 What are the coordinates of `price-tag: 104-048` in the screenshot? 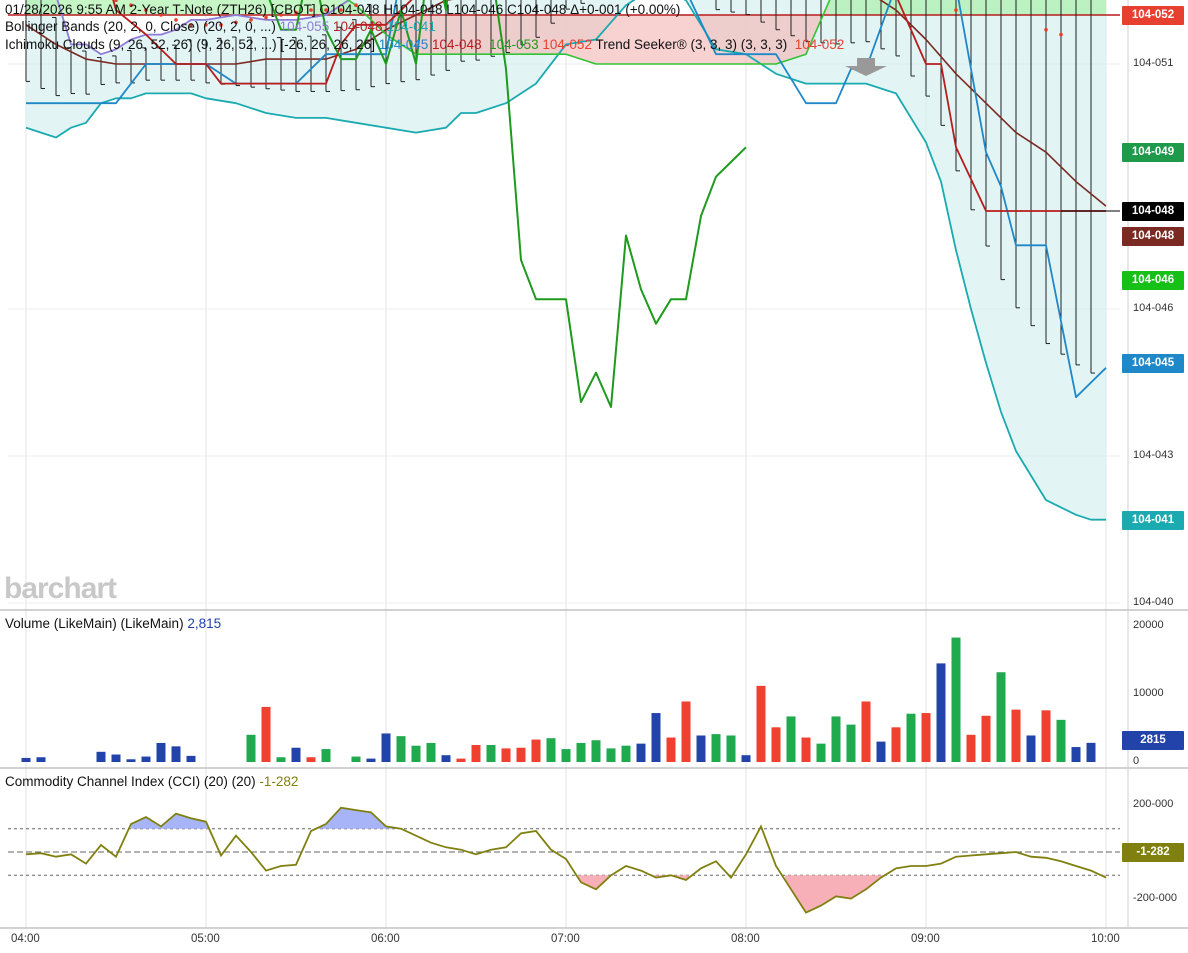 It's located at (1153, 211).